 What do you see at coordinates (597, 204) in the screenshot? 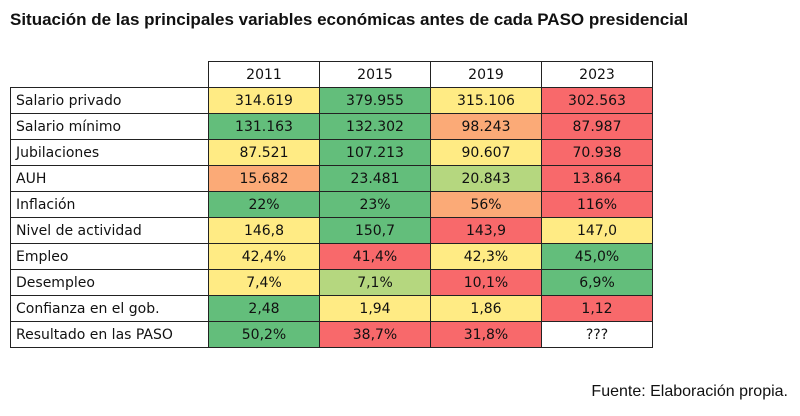
I see `value-cell: 116%` at bounding box center [597, 204].